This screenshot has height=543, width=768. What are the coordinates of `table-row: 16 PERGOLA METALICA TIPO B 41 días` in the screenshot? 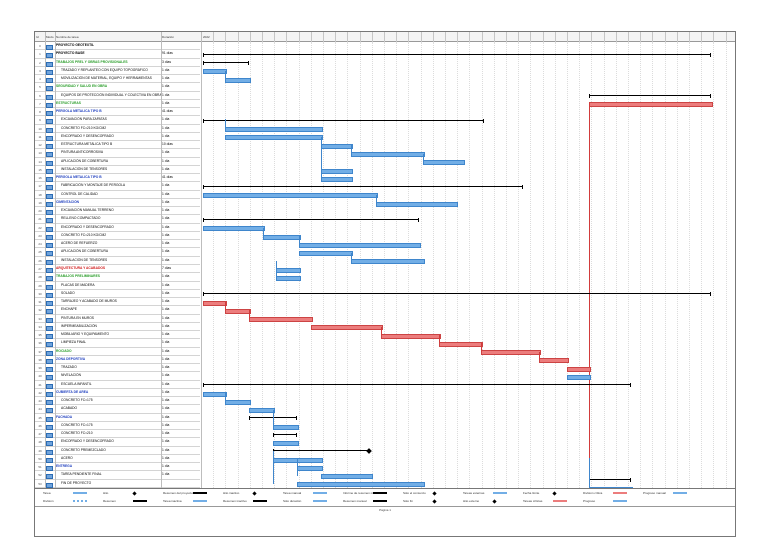 It's located at (117, 178).